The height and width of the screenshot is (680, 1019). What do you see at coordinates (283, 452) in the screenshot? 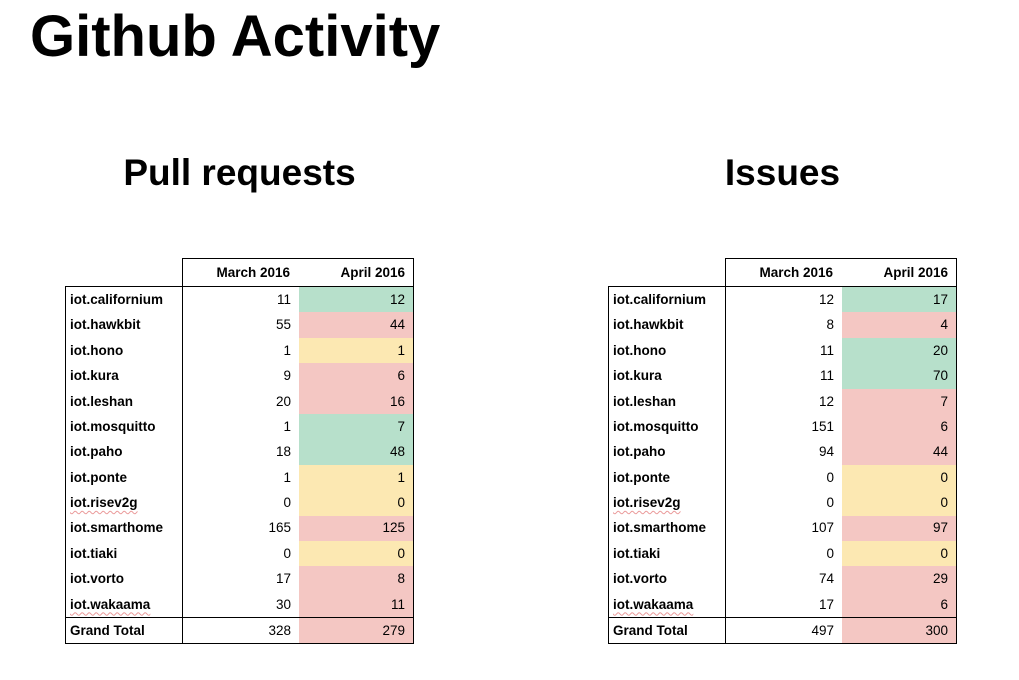
I see `march-value: 18` at bounding box center [283, 452].